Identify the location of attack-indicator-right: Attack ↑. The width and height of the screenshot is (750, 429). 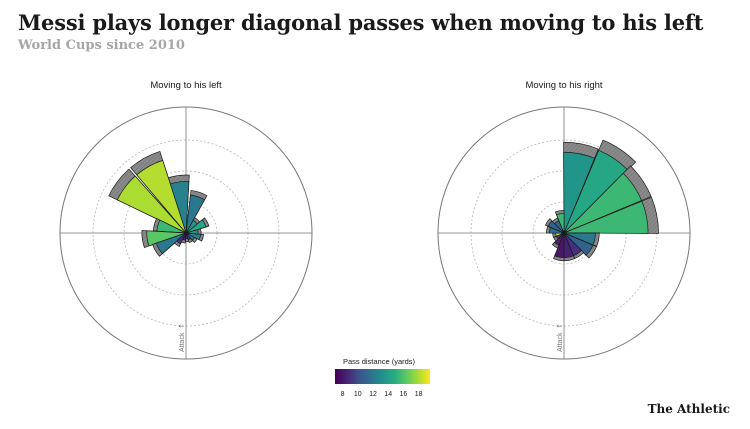
(560, 337).